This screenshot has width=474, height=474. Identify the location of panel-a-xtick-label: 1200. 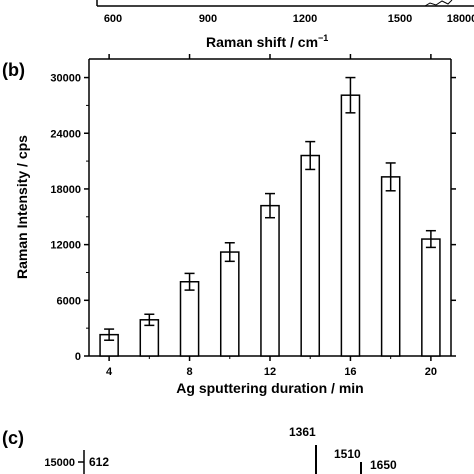
(305, 19).